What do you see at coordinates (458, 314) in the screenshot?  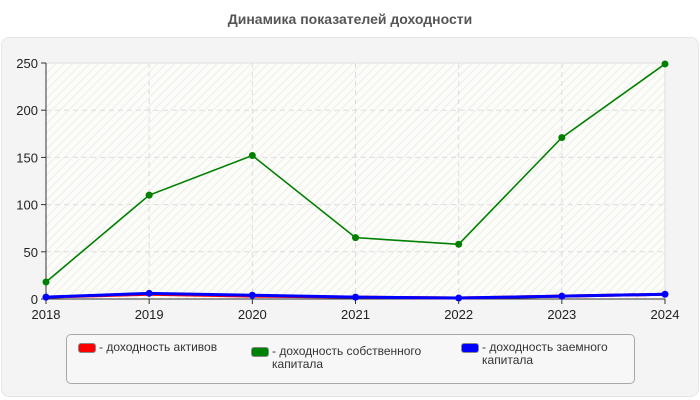 I see `x-tick-label: 2022` at bounding box center [458, 314].